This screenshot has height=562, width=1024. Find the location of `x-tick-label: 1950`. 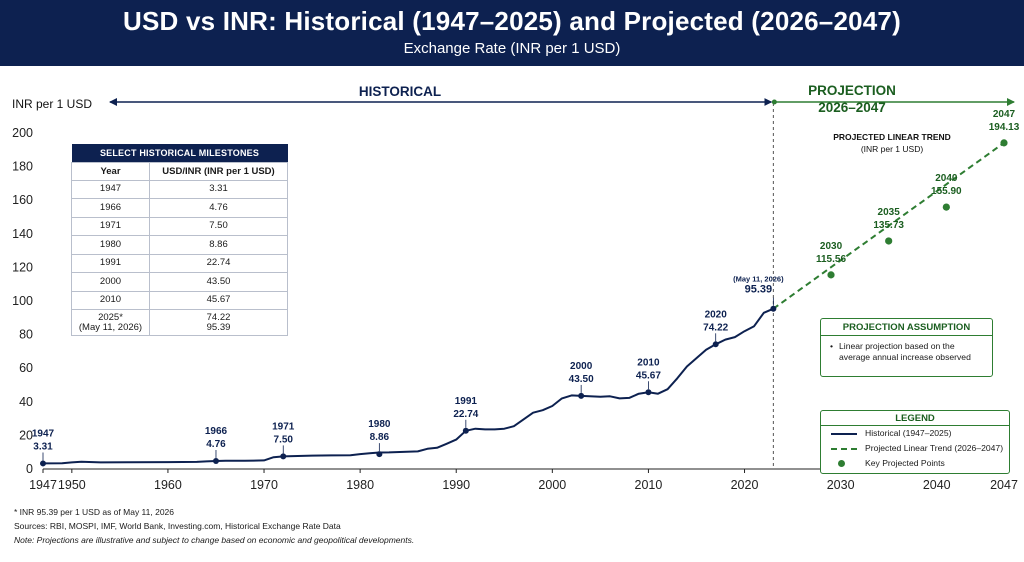

x-tick-label: 1950 is located at coordinates (72, 485).